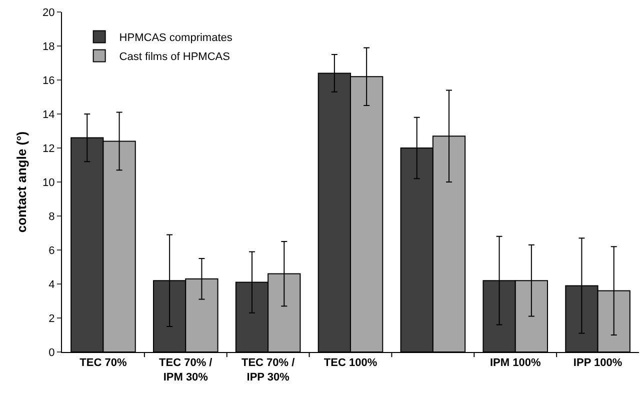  Describe the element at coordinates (51, 318) in the screenshot. I see `y-tick-label: 2` at that location.